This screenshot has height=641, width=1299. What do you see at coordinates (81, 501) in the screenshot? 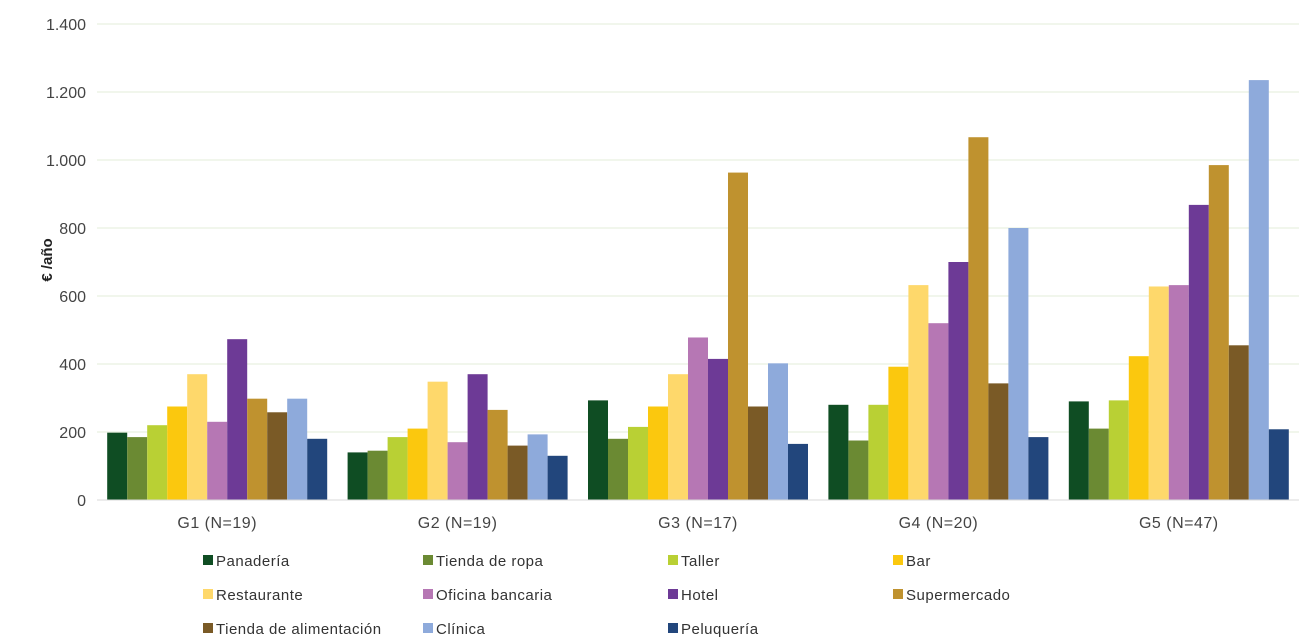
I see `y-tick-label: 0` at bounding box center [81, 501].